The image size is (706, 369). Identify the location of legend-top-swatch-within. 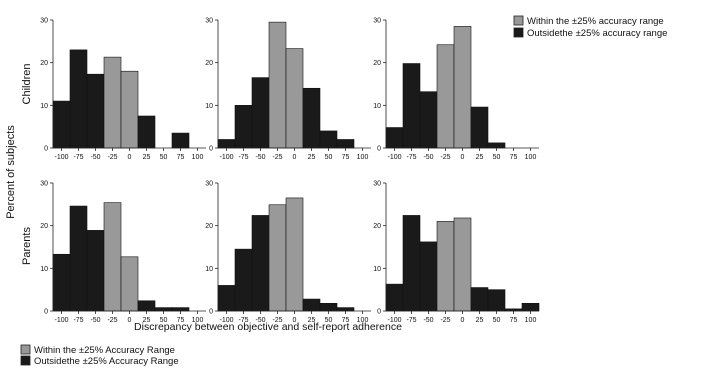
(518, 20).